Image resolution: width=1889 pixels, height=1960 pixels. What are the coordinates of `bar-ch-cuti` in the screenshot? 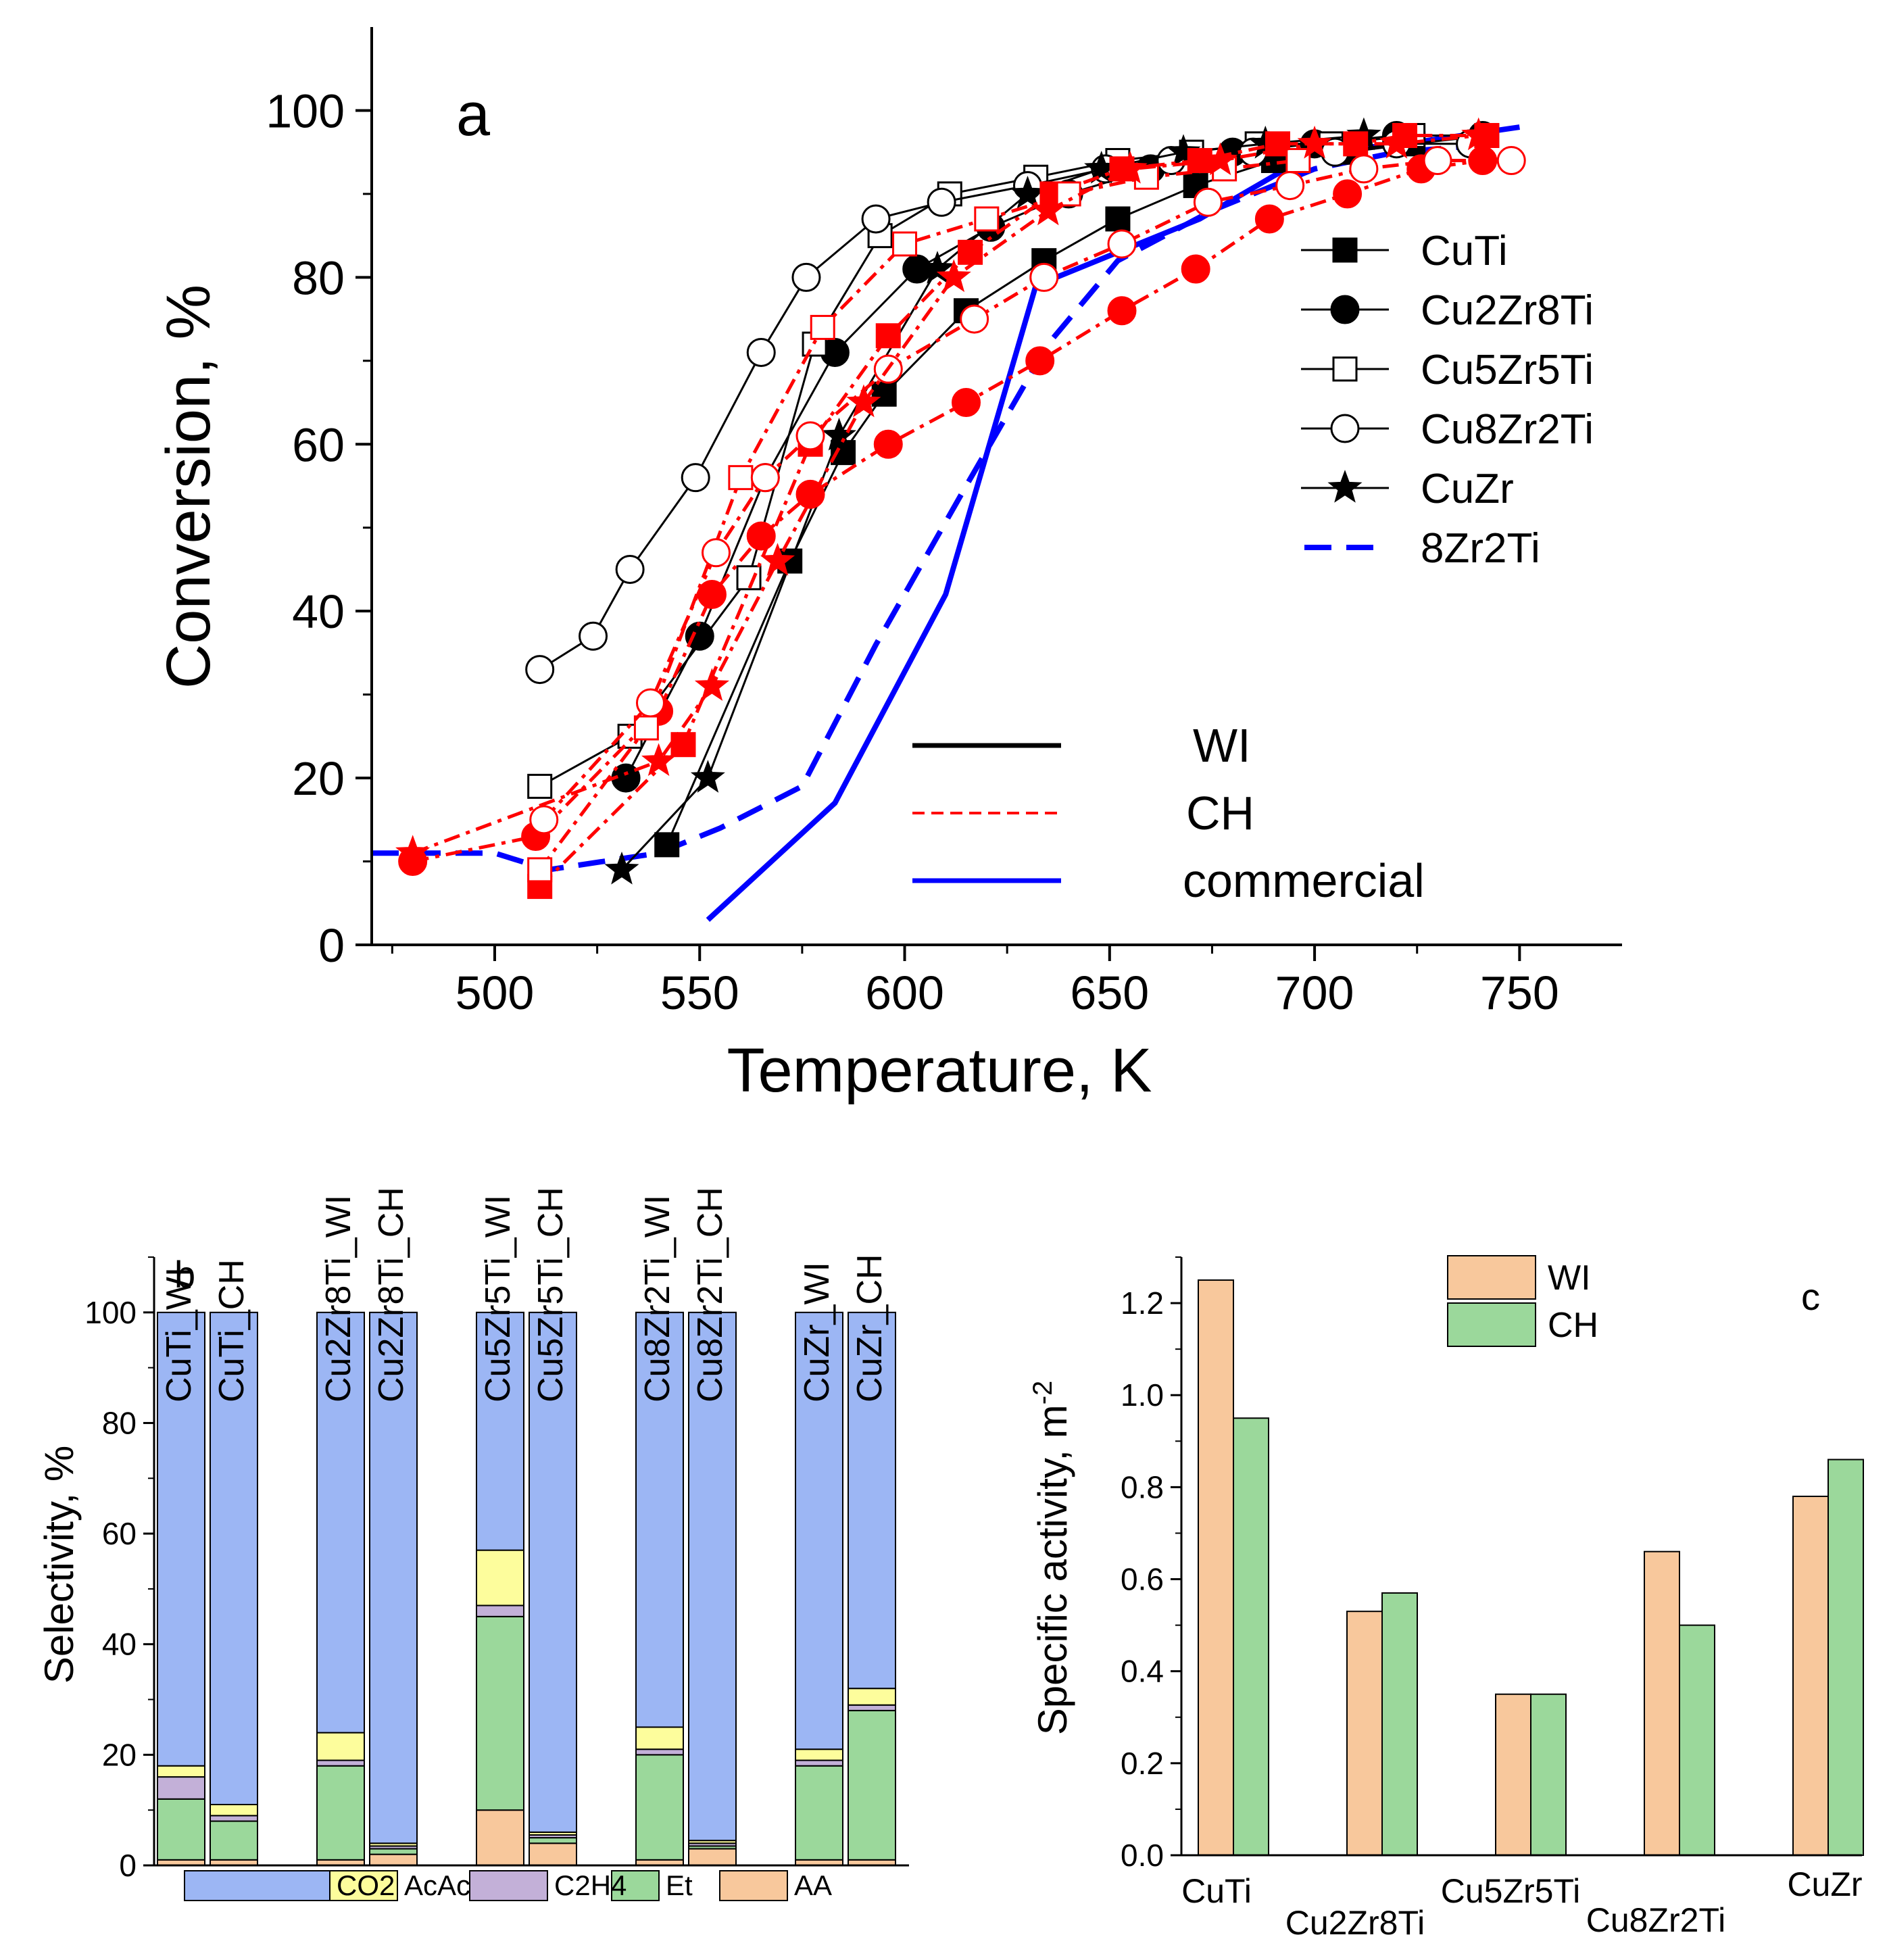 It's located at (1251, 1637).